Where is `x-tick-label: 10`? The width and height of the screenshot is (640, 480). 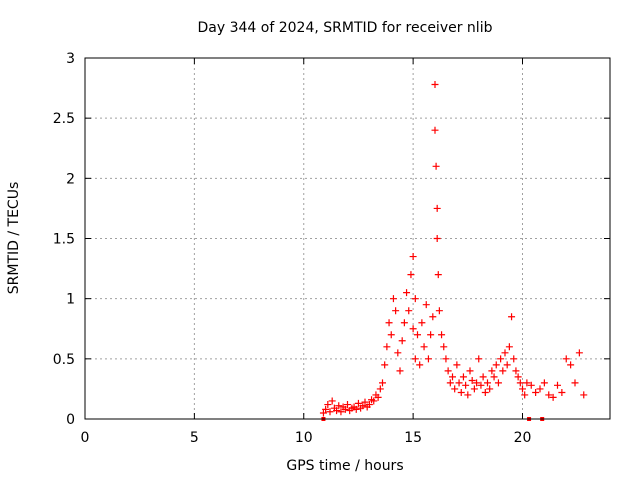 x-tick-label: 10 is located at coordinates (304, 438).